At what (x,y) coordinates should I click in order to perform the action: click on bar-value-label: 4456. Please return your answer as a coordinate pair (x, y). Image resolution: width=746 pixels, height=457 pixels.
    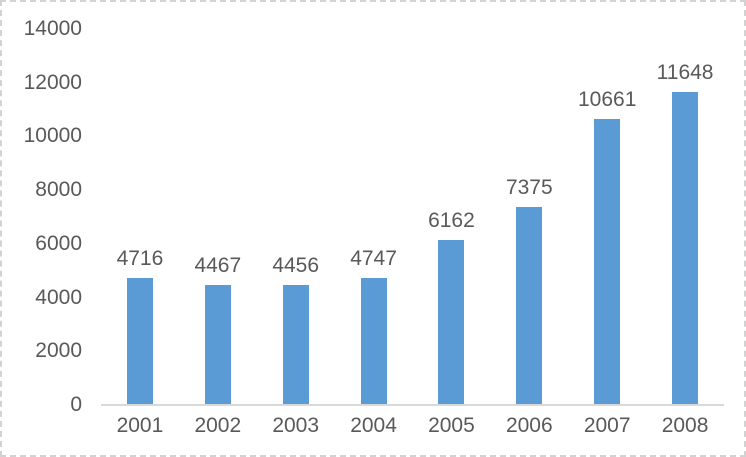
    Looking at the image, I should click on (296, 266).